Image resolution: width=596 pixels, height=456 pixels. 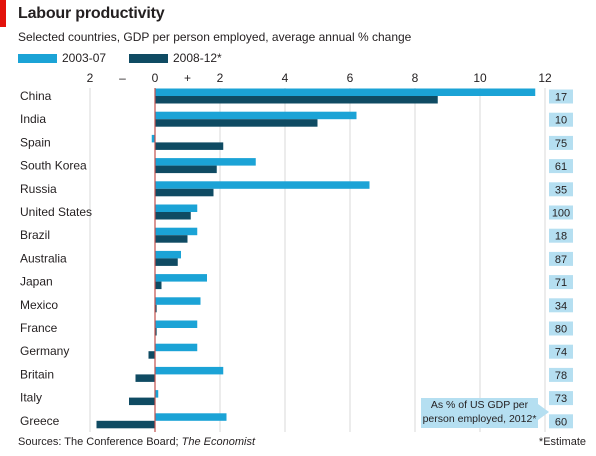 I want to click on category-label: Brazil, so click(x=35, y=235).